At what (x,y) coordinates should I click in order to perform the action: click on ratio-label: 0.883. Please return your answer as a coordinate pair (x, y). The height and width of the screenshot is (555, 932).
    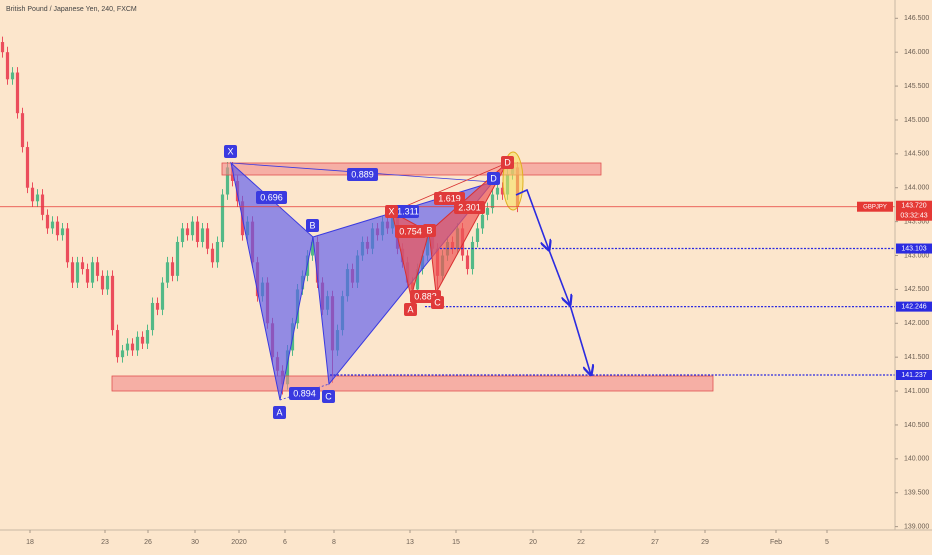
    Looking at the image, I should click on (425, 296).